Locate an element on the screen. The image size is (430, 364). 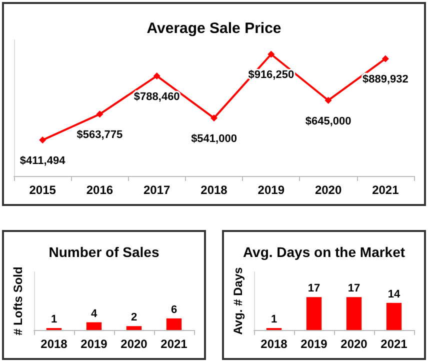
x-tick-label: 2015 is located at coordinates (42, 190).